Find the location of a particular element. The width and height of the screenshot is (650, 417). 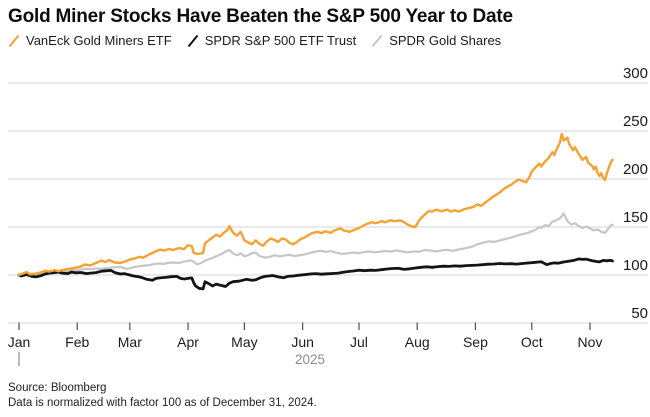

y-axis-label-100: 100 is located at coordinates (635, 265).